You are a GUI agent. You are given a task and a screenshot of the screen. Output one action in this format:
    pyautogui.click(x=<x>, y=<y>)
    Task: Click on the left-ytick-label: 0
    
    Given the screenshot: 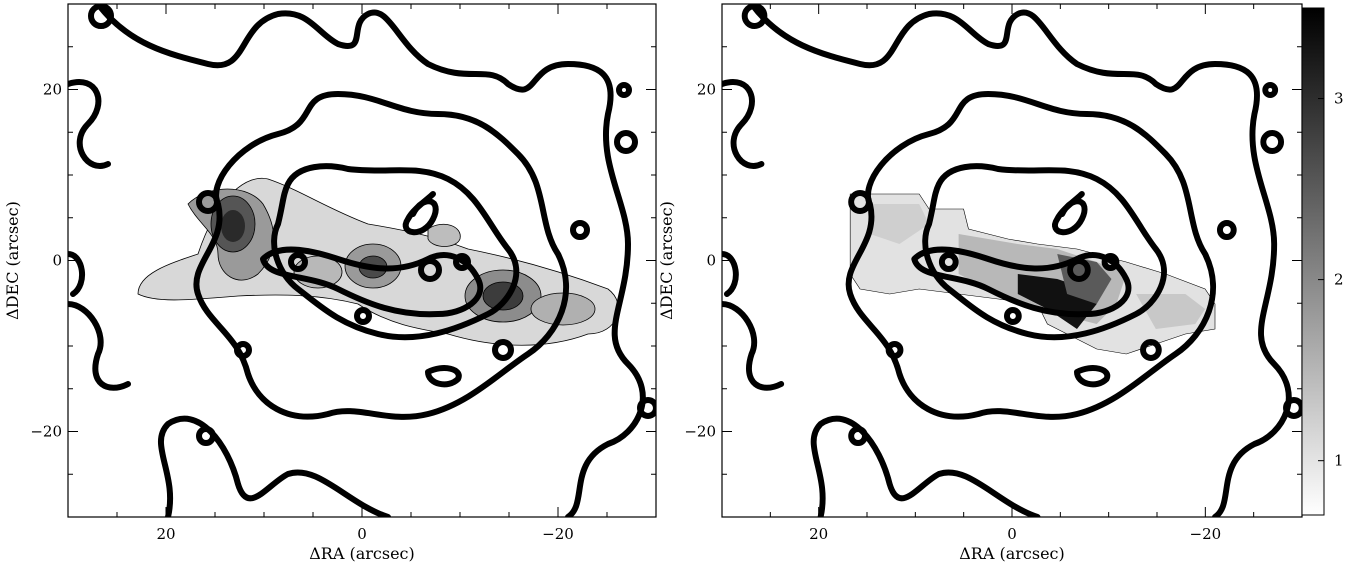 What is the action you would take?
    pyautogui.click(x=57, y=261)
    